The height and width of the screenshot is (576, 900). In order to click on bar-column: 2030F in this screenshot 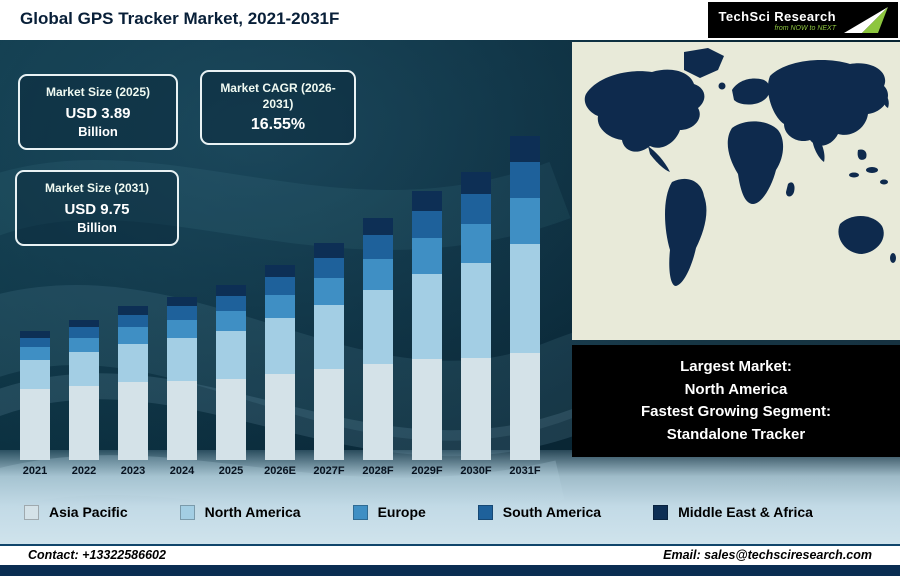, I will do `click(476, 258)`.